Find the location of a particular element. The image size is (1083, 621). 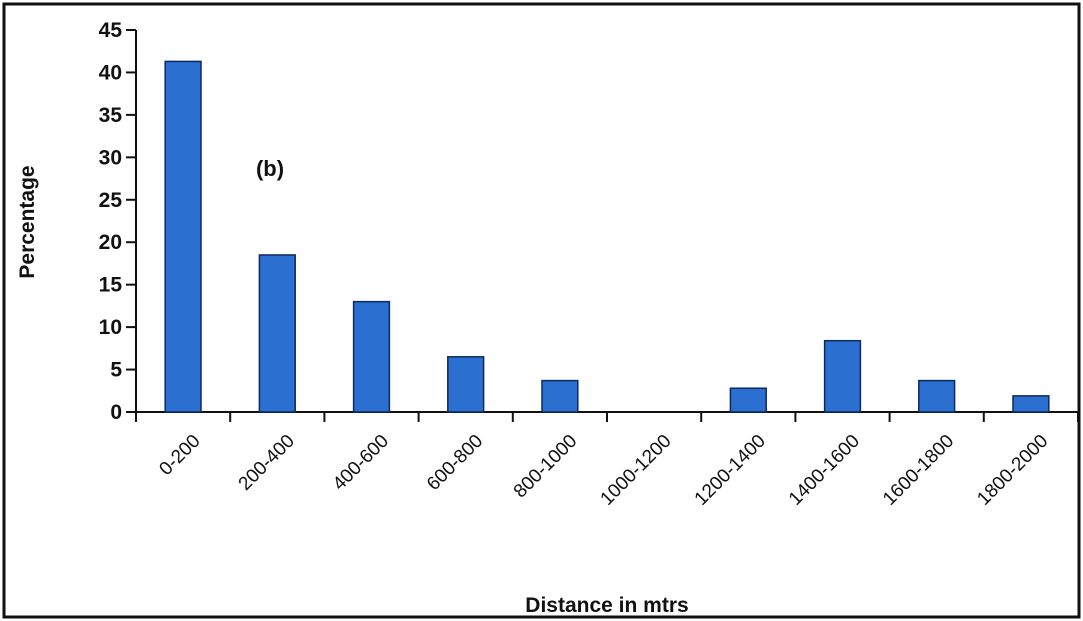

y-tick-label: 40 is located at coordinates (110, 72).